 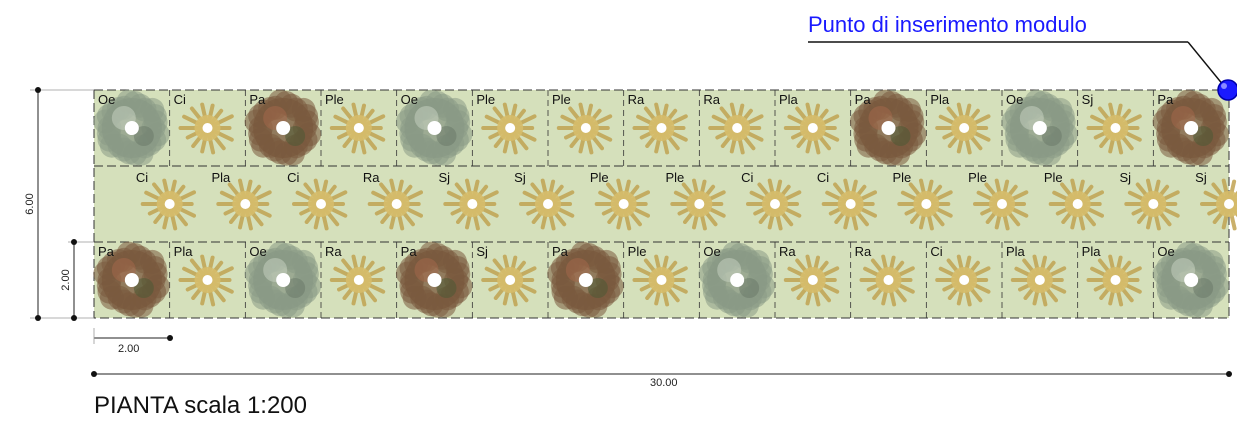 I want to click on dimension-module-length: 2.00, so click(x=133, y=341).